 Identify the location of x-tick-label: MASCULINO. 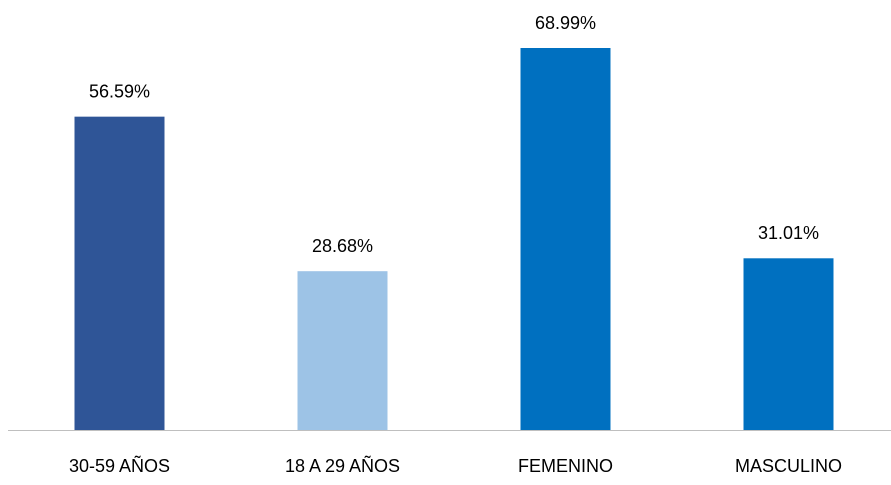
(788, 466).